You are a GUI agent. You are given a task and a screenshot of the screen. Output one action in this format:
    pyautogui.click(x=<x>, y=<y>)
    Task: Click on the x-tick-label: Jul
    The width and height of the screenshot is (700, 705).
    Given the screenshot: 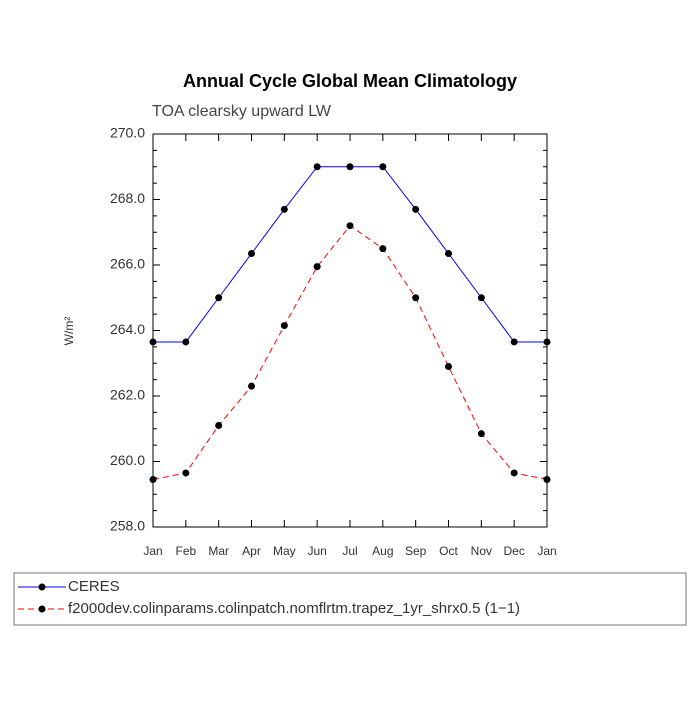 What is the action you would take?
    pyautogui.click(x=349, y=551)
    